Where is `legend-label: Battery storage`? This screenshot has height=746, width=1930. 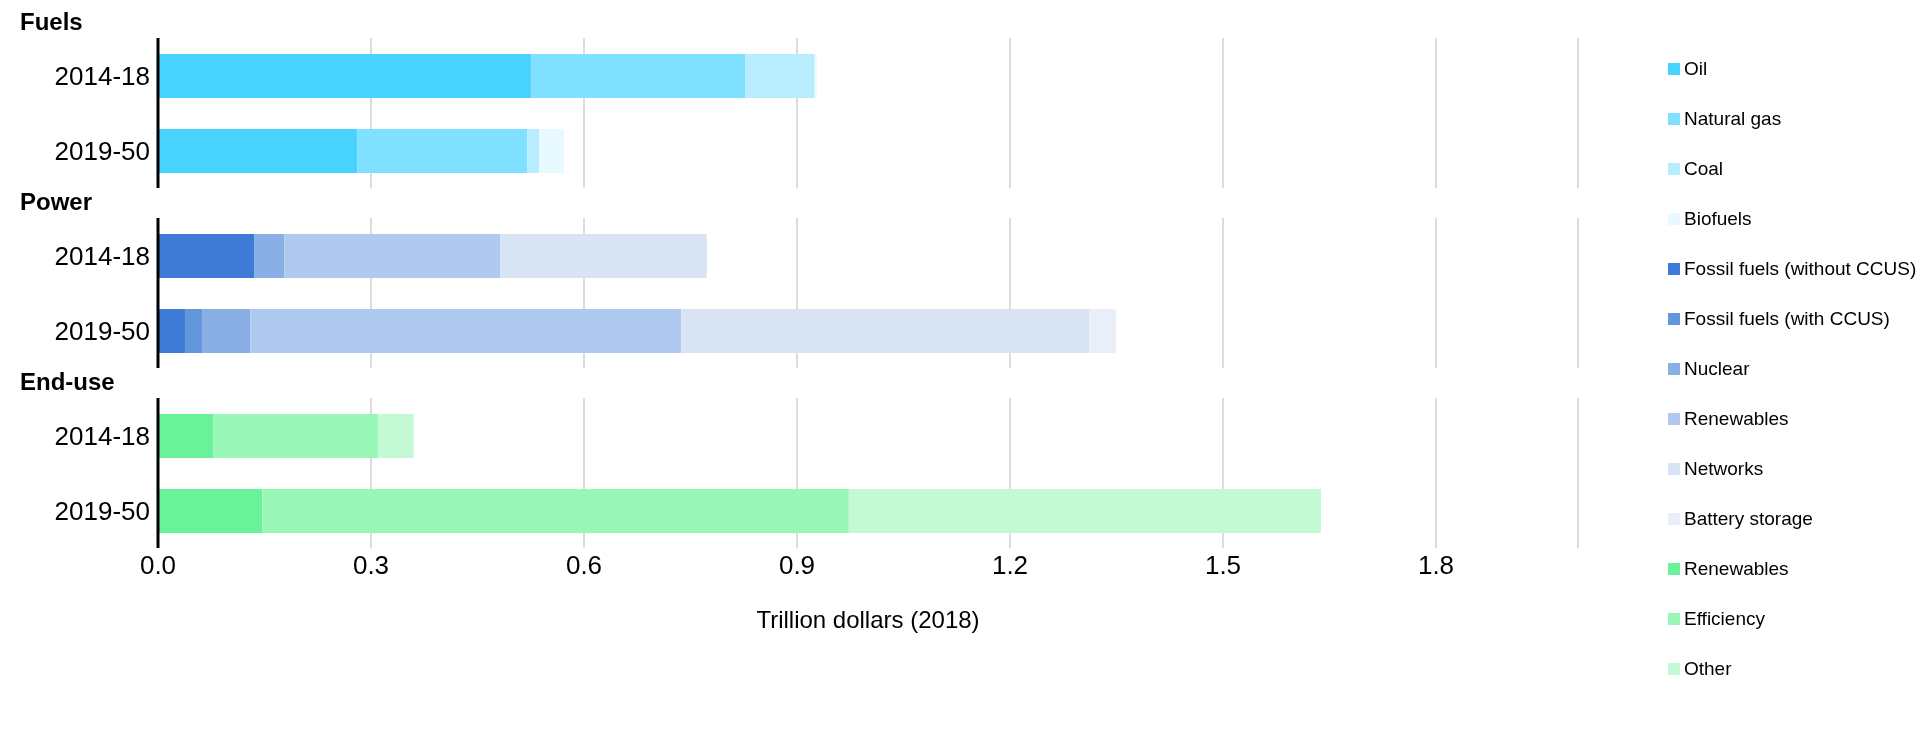
legend-label: Battery storage is located at coordinates (1748, 519).